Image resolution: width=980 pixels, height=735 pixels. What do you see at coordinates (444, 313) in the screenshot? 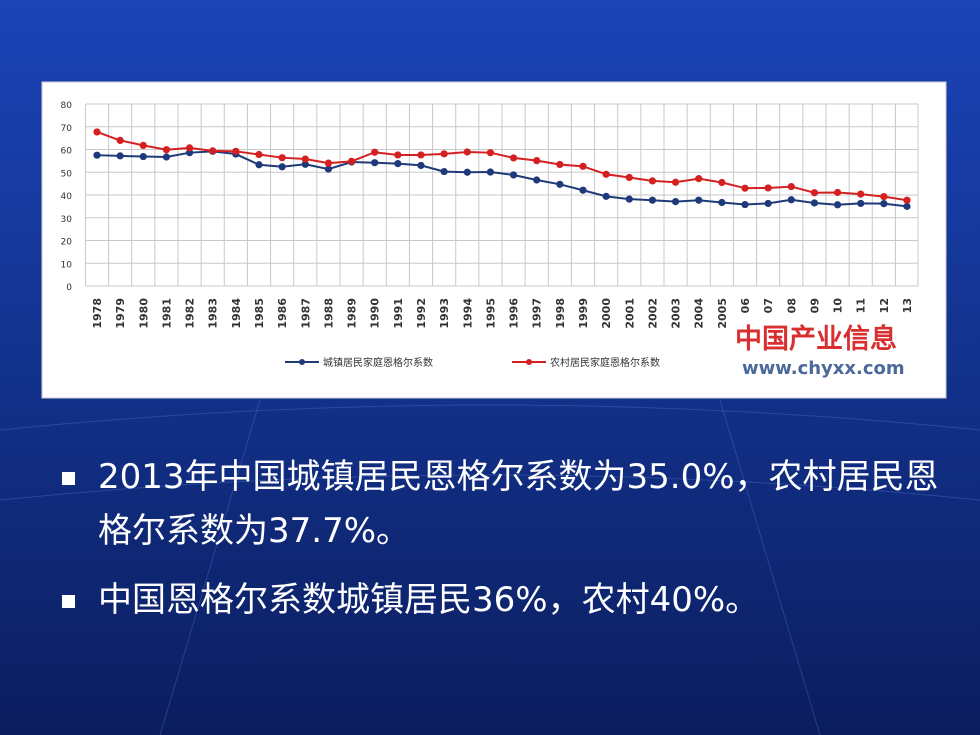
I see `x-tick-label: 1993` at bounding box center [444, 313].